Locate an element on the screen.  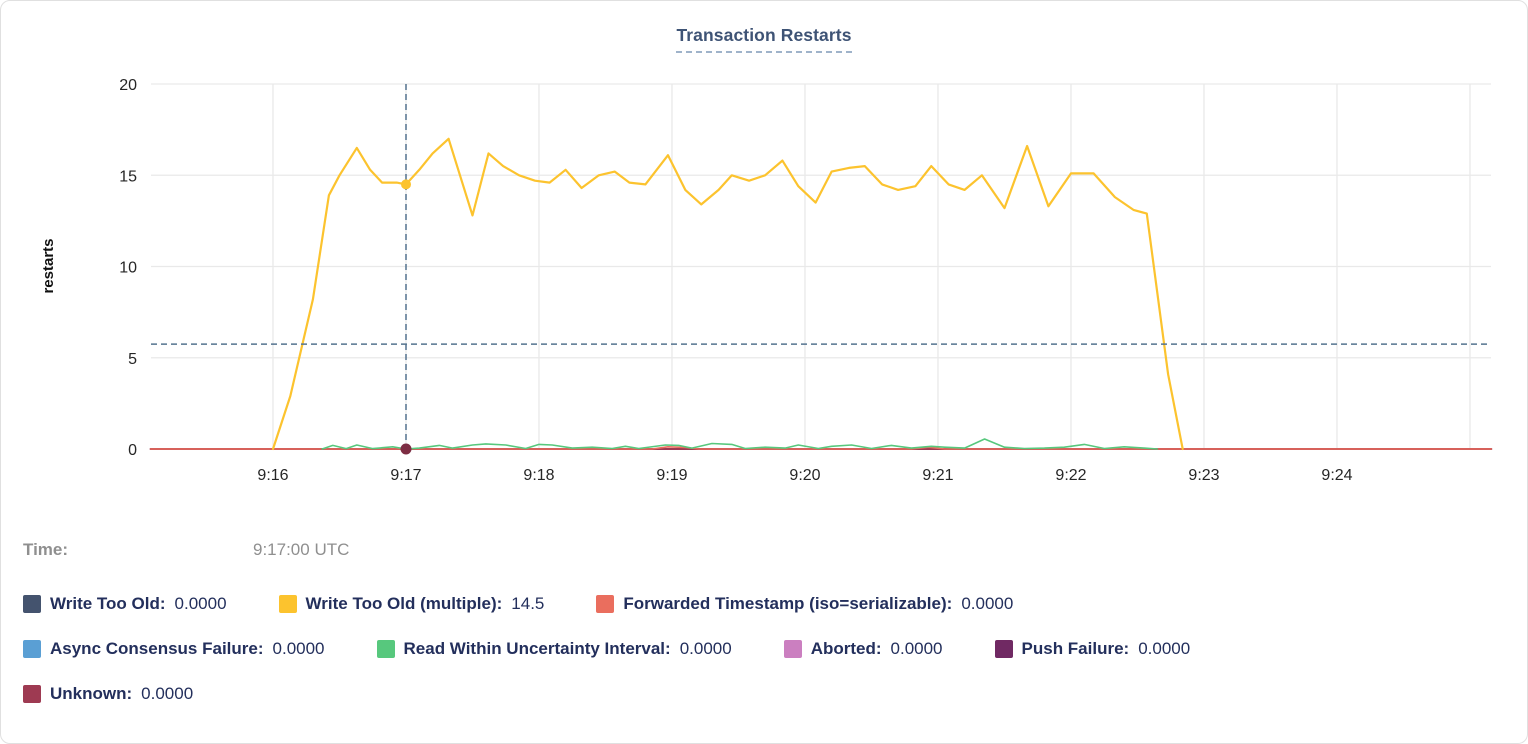
legend-item-push-failure: Push Failure: 0.0000 is located at coordinates (1092, 649).